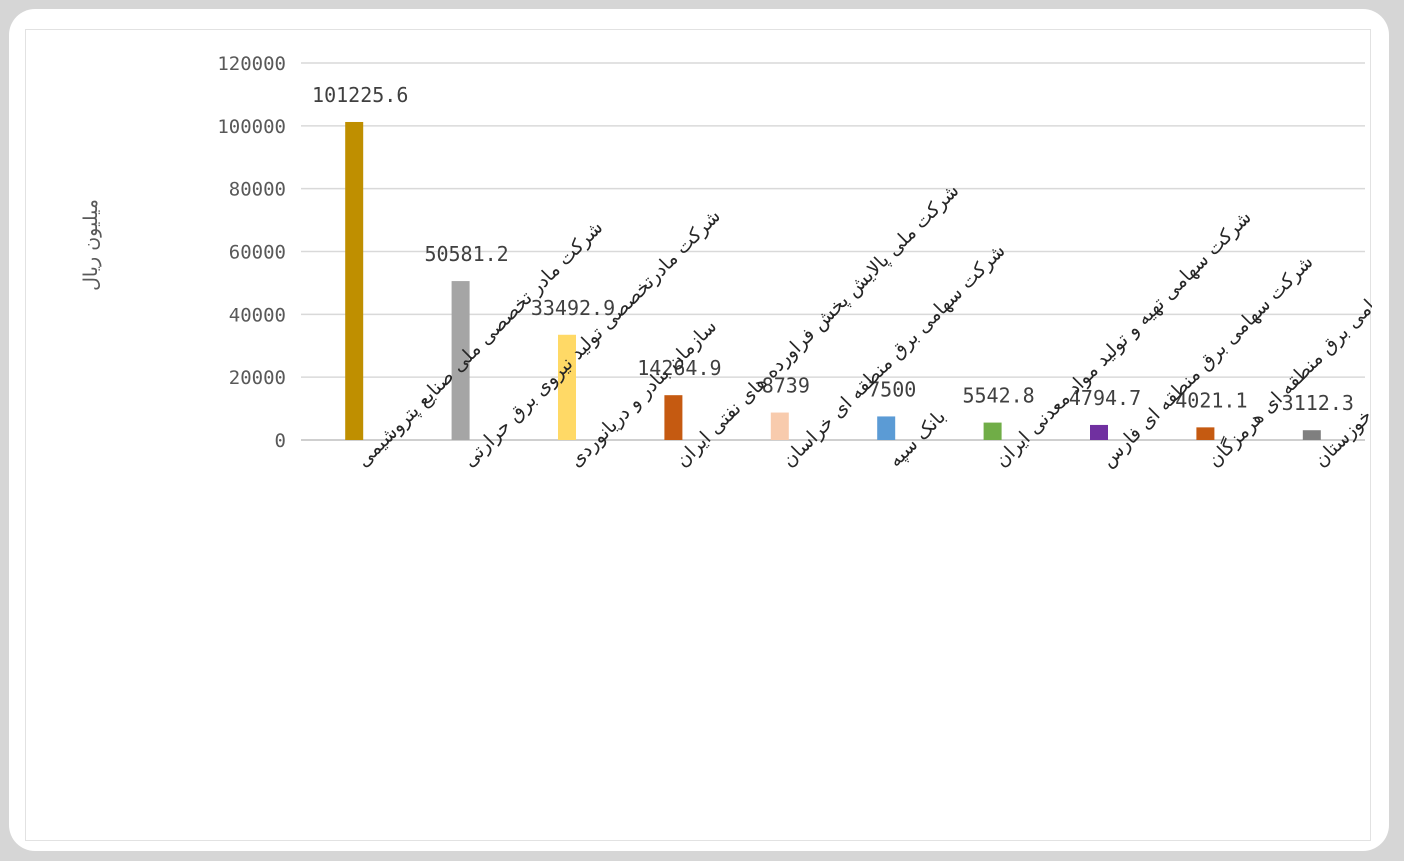  I want to click on y-tick-label: 0, so click(280, 441).